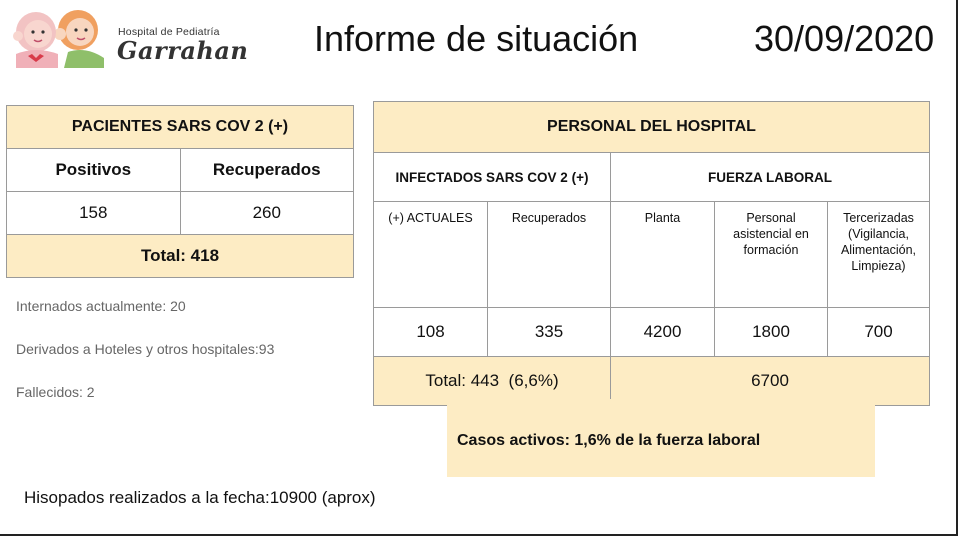 This screenshot has height=538, width=960. Describe the element at coordinates (266, 213) in the screenshot. I see `recovered-value: 260` at that location.